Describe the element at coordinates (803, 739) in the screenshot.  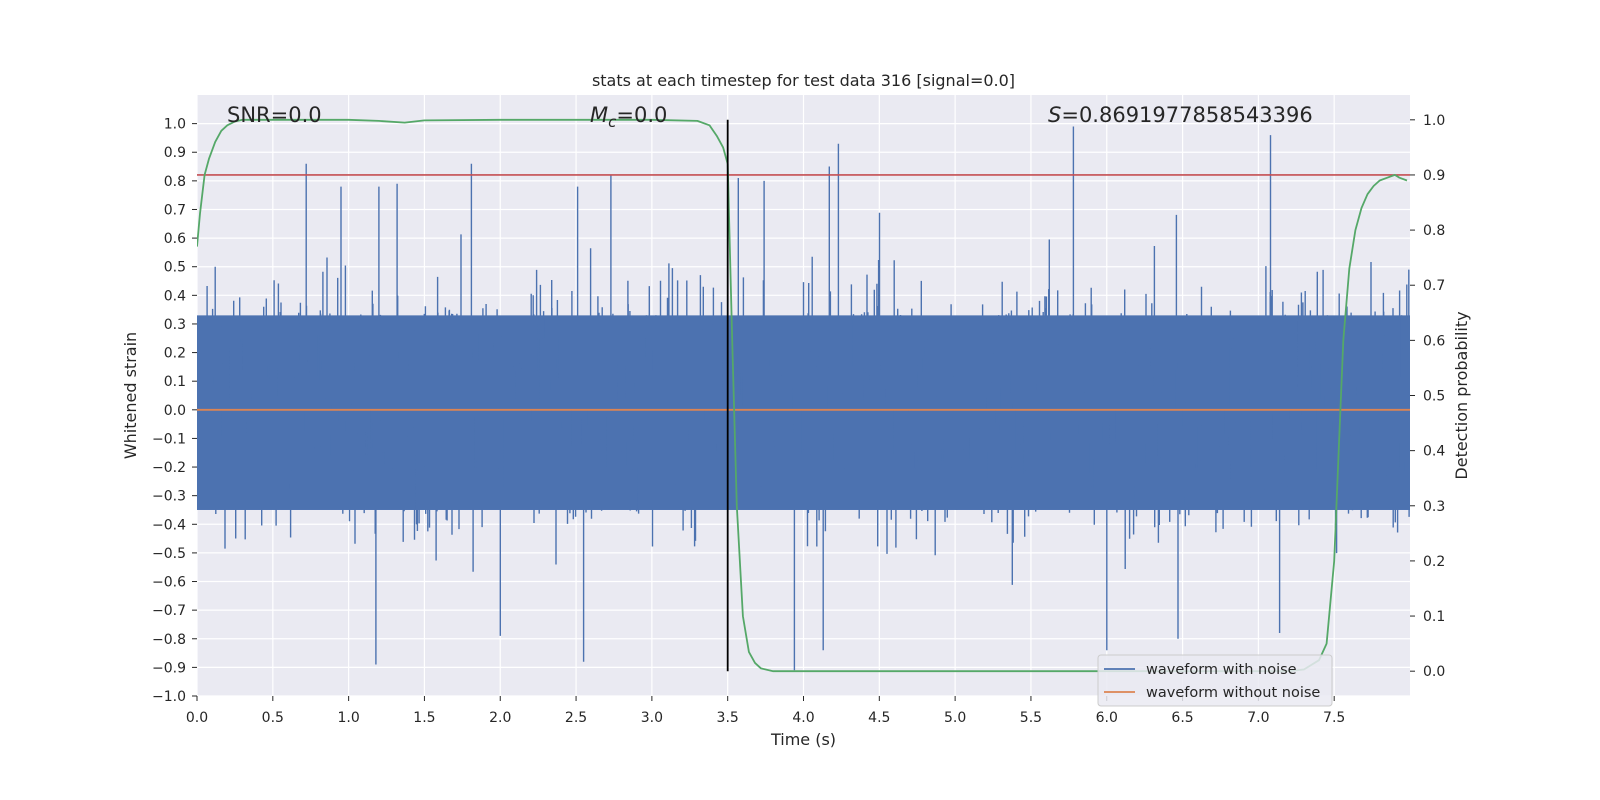
I see `x-axis-label: Time (s)` at that location.